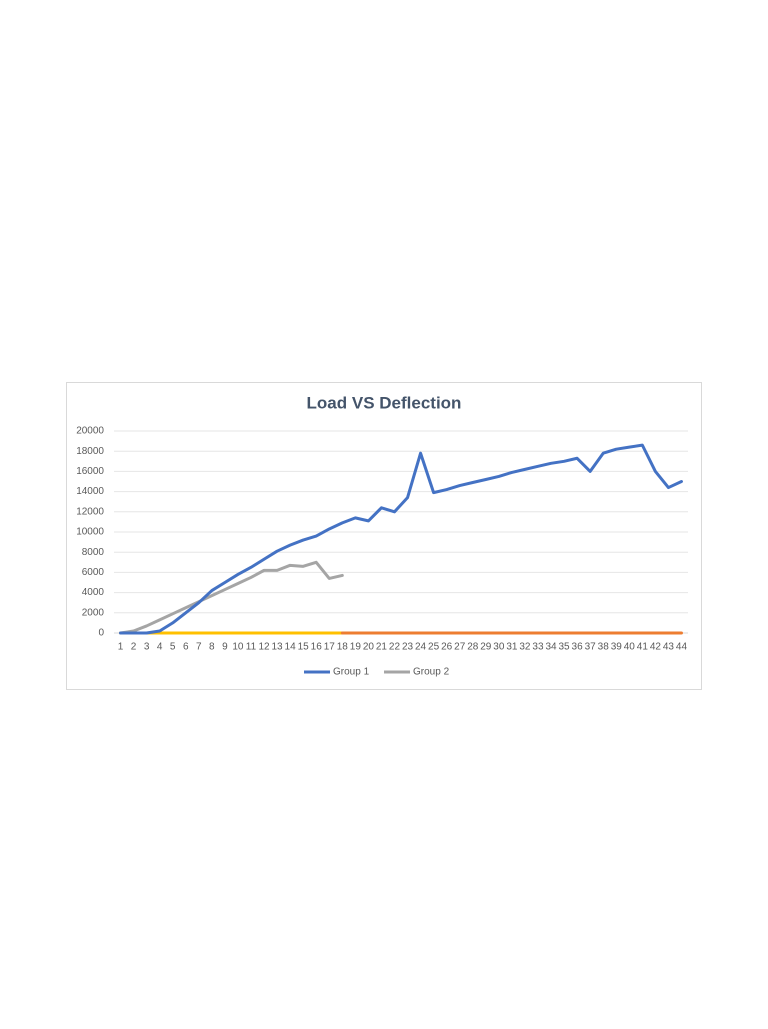 This screenshot has width=768, height=1029. Describe the element at coordinates (369, 647) in the screenshot. I see `x-tick-label: 20` at that location.